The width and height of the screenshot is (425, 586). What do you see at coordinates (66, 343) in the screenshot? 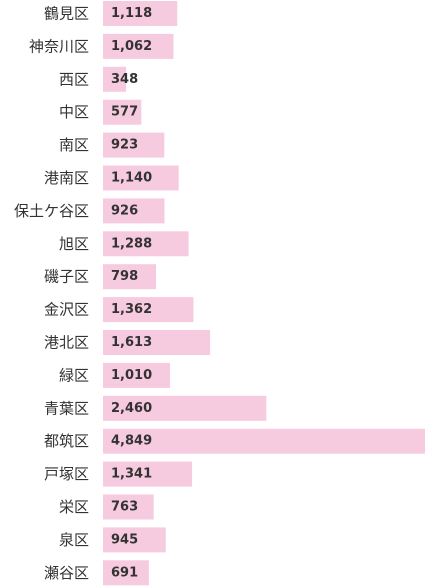
I see `category-label: 港北区` at bounding box center [66, 343].